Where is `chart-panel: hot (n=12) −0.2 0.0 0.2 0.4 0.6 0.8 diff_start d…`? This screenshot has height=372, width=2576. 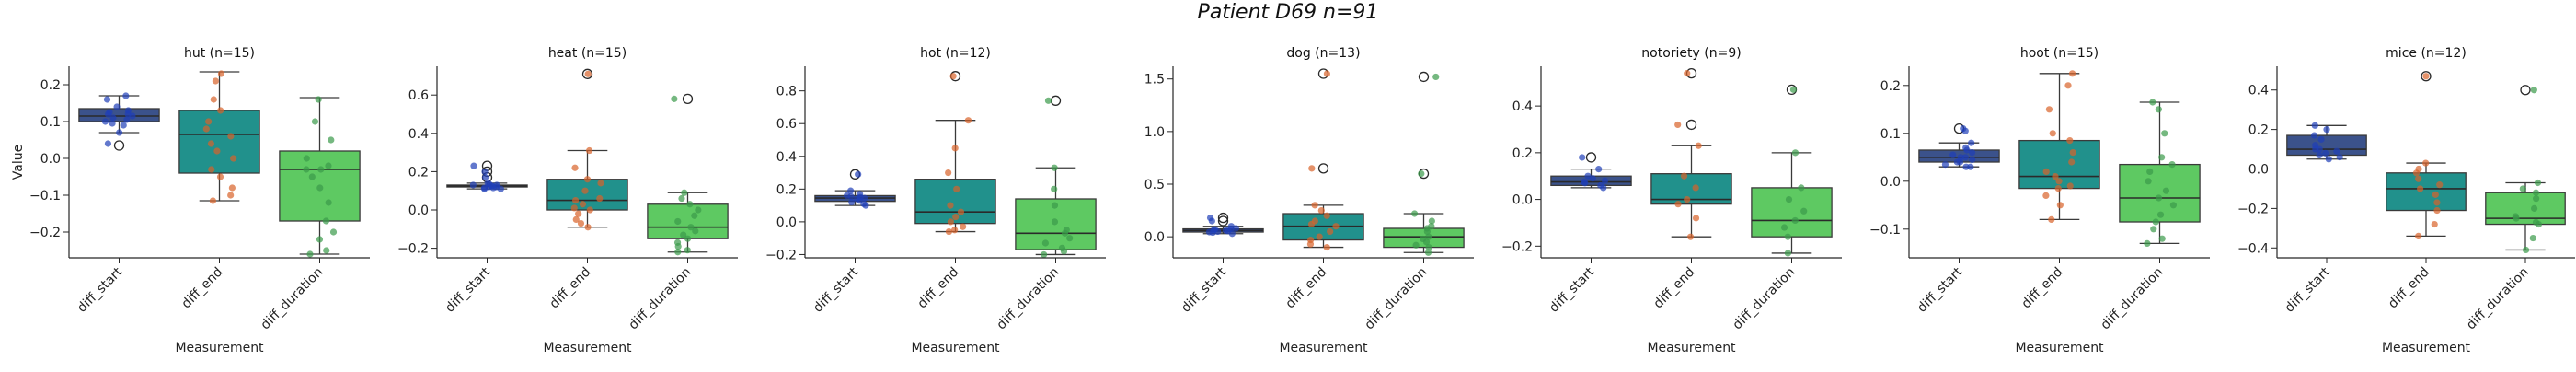
chart-panel: hot (n=12) −0.2 0.0 0.2 0.4 0.6 0.8 diff_start d… is located at coordinates (935, 200).